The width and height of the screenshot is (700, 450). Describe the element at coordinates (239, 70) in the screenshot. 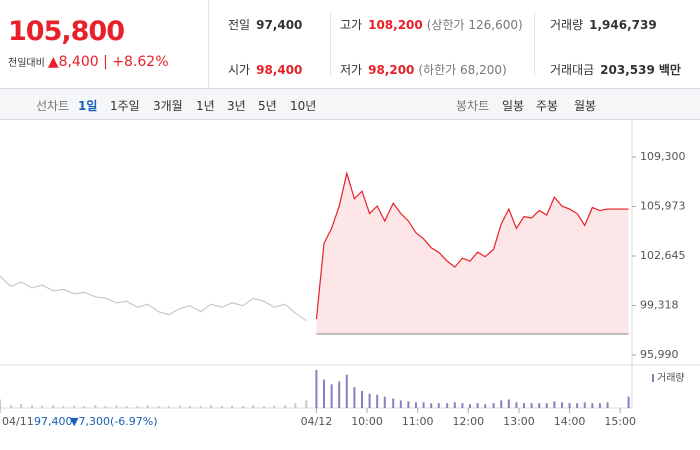

I see `stat-label: 시가` at that location.